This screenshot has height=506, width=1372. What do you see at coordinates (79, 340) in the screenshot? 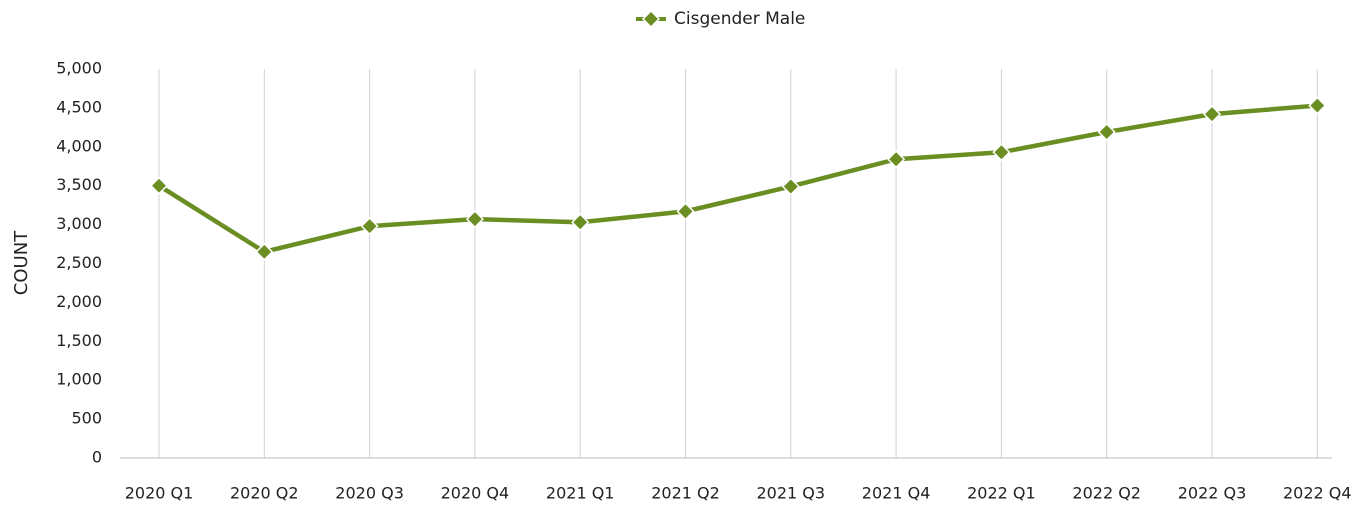
I see `y-tick-label: 1,500` at bounding box center [79, 340].